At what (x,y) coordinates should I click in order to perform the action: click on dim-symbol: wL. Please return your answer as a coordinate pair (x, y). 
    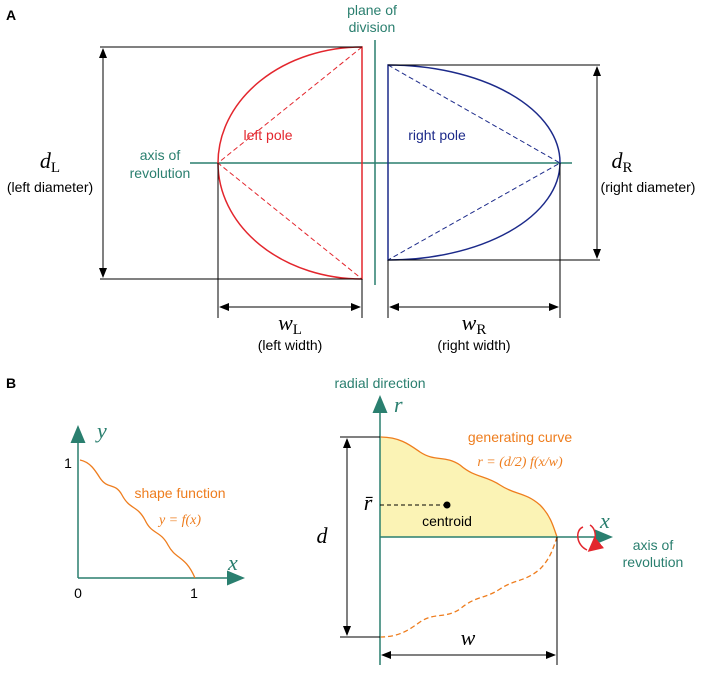
    Looking at the image, I should click on (290, 324).